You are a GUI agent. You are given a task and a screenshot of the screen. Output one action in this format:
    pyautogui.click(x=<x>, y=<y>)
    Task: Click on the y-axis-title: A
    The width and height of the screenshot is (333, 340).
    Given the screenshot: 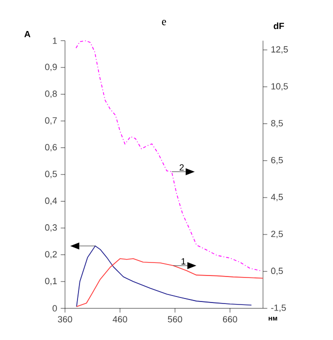 What is the action you would take?
    pyautogui.click(x=27, y=34)
    